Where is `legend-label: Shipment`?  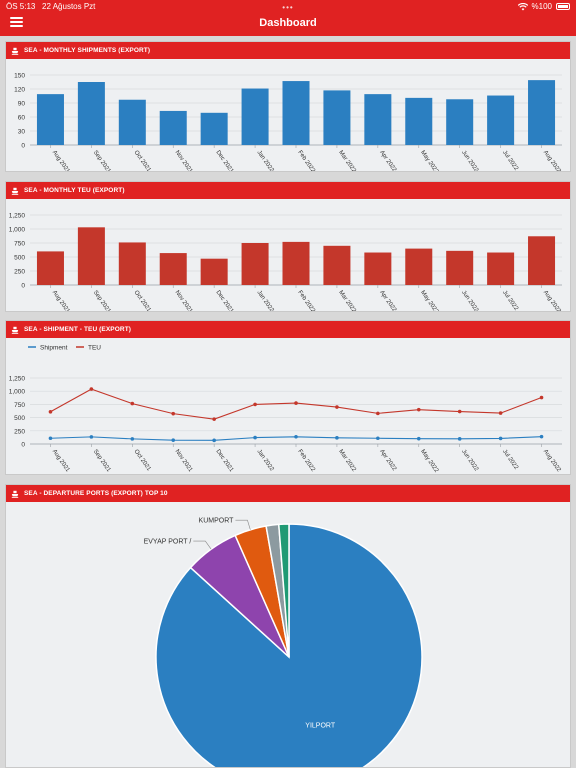
legend-label: Shipment is located at coordinates (54, 348).